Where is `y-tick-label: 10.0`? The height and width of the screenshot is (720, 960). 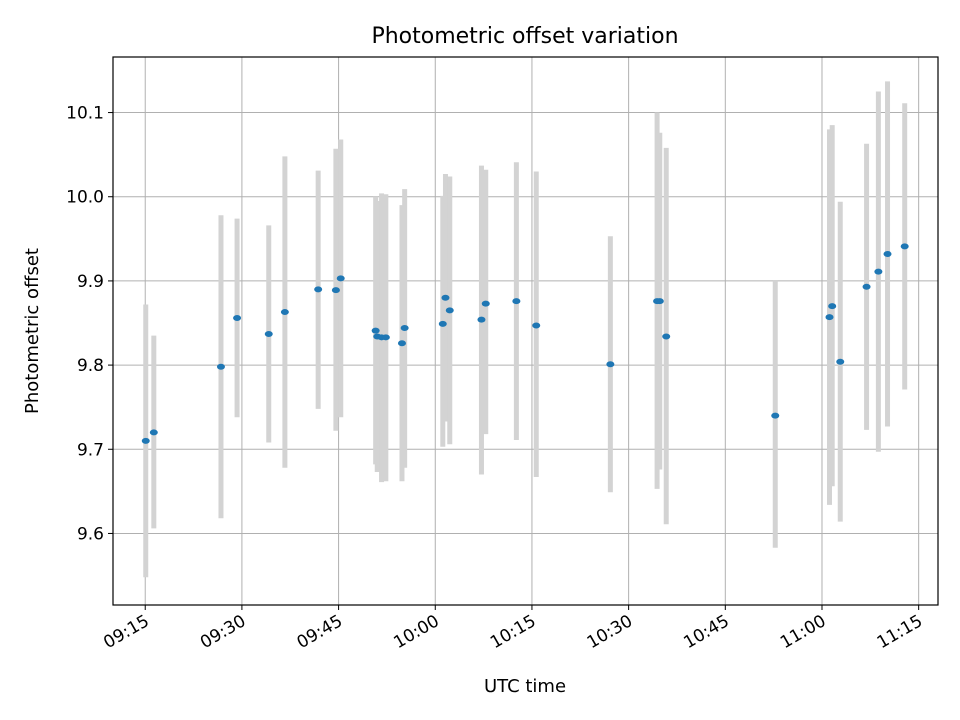 y-tick-label: 10.0 is located at coordinates (85, 198).